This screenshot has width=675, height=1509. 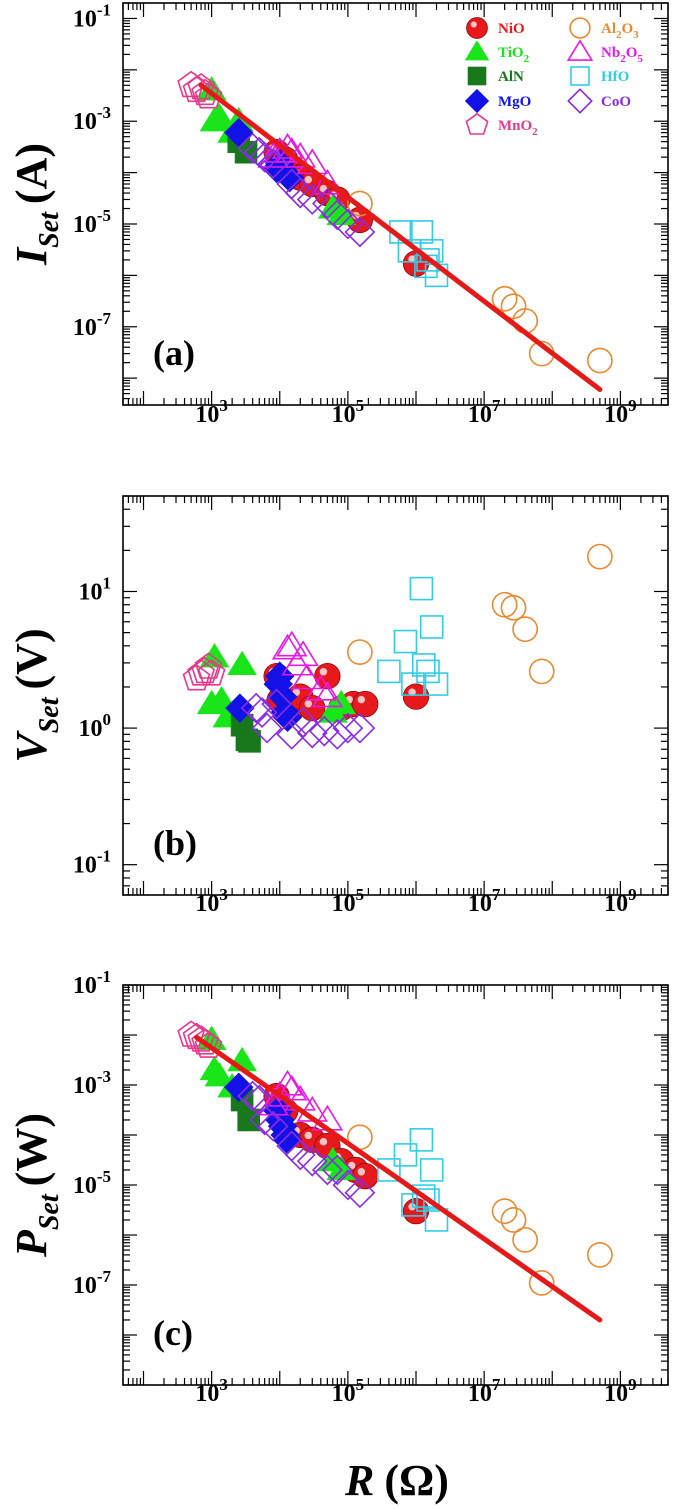 I want to click on y-tick-label: 10⁻¹, so click(x=92, y=983).